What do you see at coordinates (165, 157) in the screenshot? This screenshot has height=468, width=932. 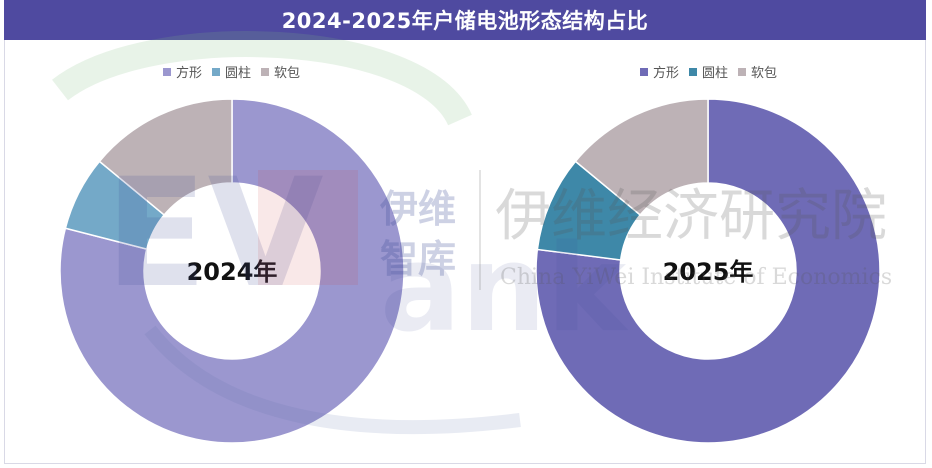 I see `slice-pouch-2024` at bounding box center [165, 157].